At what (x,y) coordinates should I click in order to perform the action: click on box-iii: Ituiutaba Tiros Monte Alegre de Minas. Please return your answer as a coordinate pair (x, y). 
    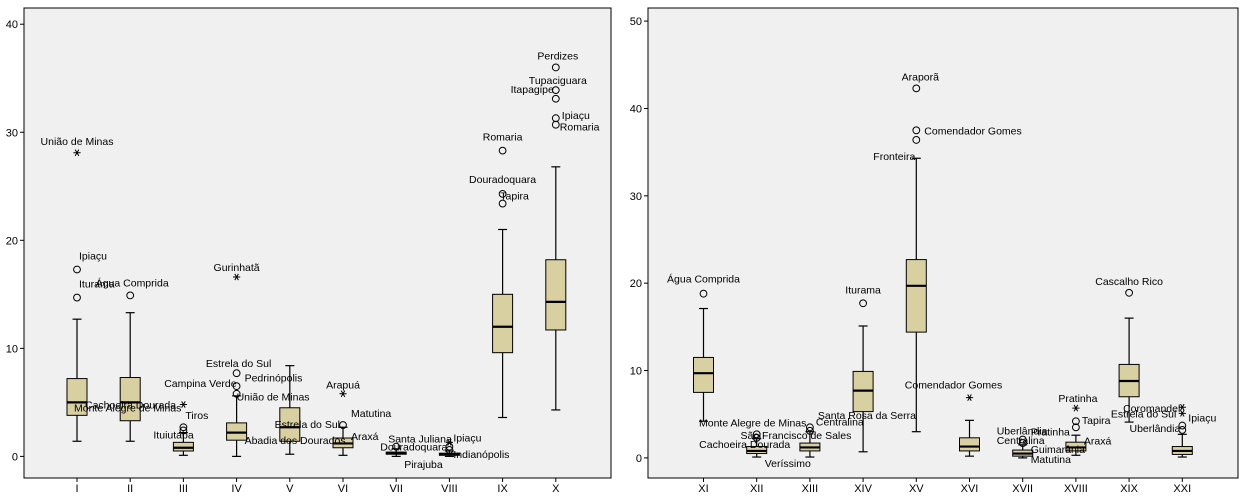
    Looking at the image, I should click on (141, 428).